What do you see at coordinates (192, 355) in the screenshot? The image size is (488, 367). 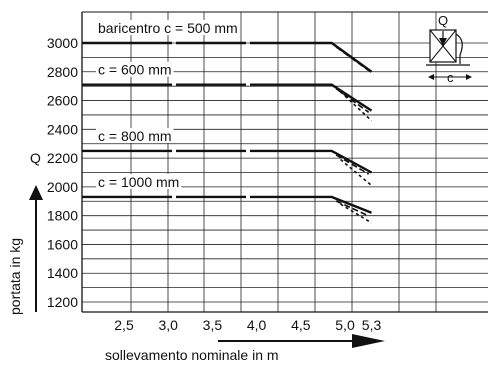 I see `x-axis-label: sollevamento nominale in m` at bounding box center [192, 355].